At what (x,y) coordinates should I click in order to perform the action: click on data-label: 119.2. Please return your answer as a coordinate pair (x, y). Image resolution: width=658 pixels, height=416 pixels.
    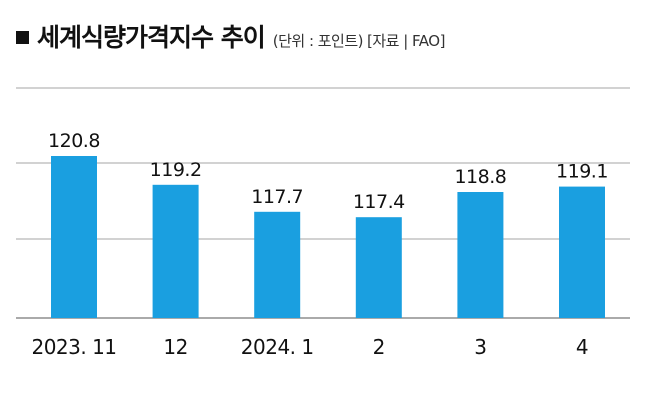
    Looking at the image, I should click on (176, 170).